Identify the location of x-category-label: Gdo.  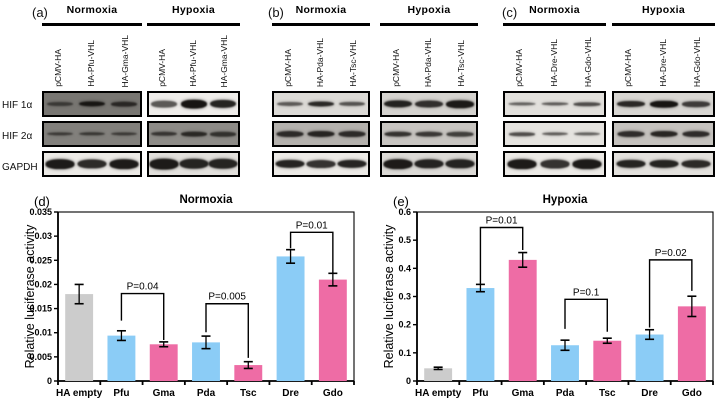
(333, 393).